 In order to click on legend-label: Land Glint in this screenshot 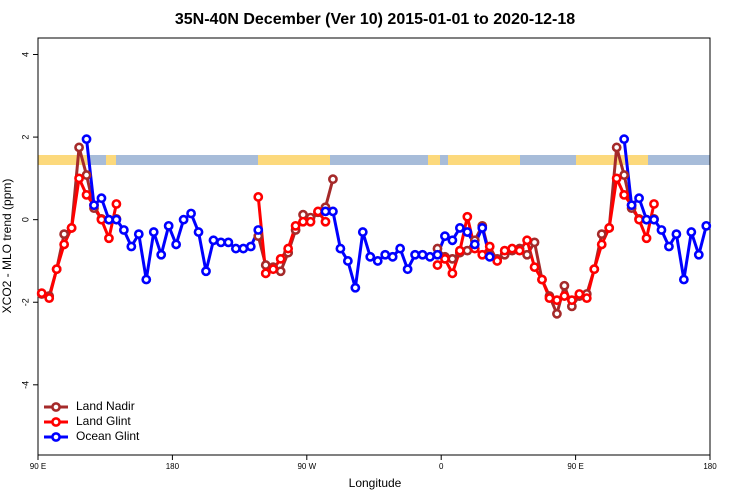, I will do `click(103, 421)`.